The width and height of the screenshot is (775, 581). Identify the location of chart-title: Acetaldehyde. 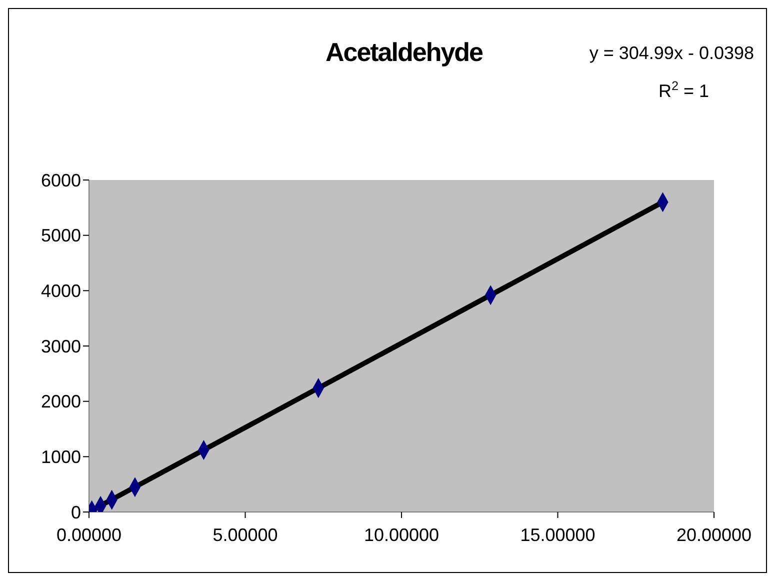
(404, 52).